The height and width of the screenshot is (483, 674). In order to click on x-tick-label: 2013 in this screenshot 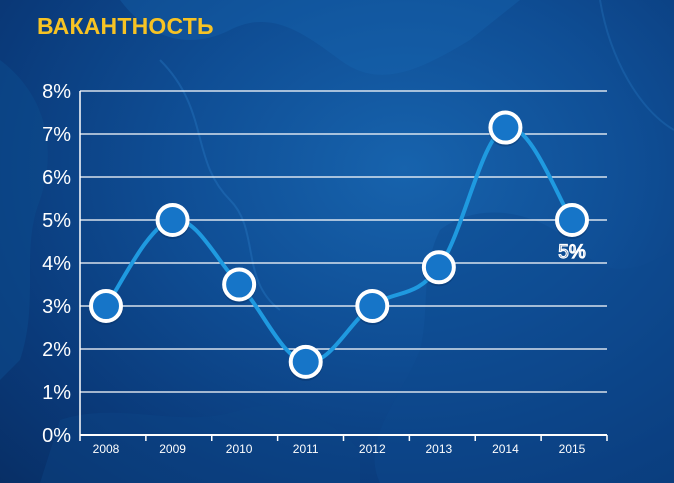, I will do `click(439, 449)`.